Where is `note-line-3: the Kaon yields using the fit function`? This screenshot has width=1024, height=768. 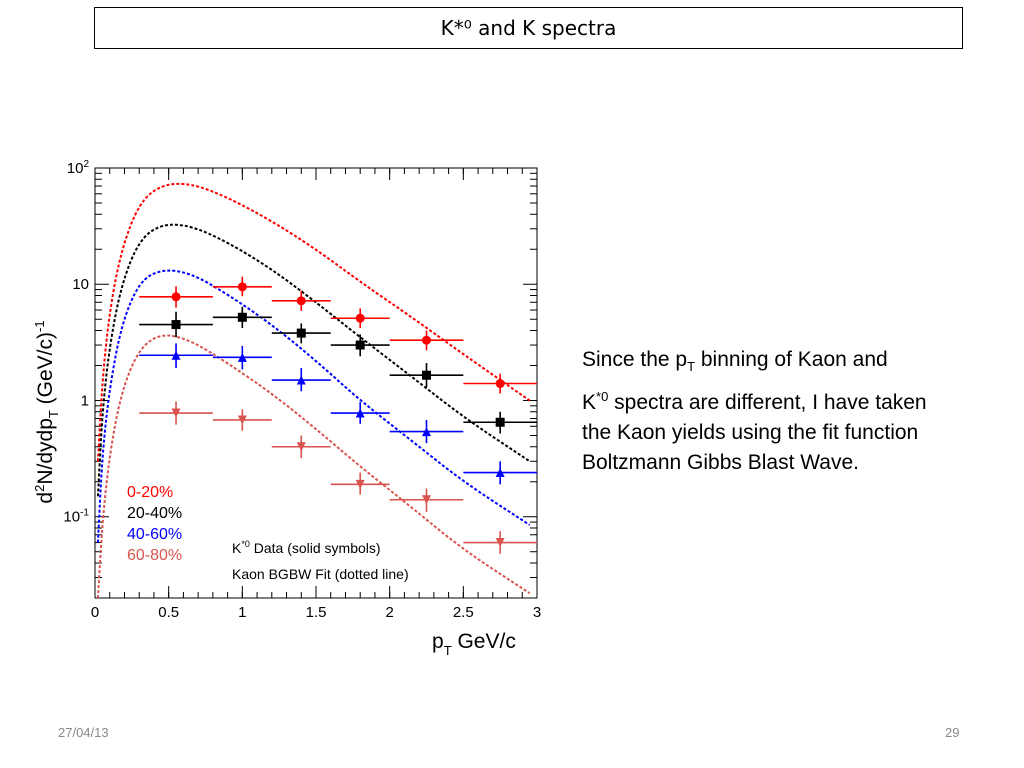 note-line-3: the Kaon yields using the fit function is located at coordinates (750, 433).